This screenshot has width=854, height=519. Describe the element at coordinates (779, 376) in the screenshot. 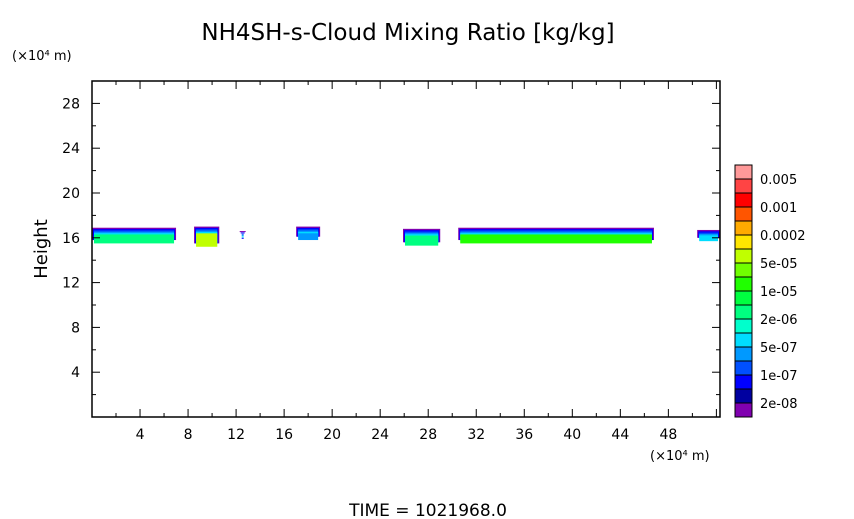

I see `colorbar-label: 1e-07` at that location.